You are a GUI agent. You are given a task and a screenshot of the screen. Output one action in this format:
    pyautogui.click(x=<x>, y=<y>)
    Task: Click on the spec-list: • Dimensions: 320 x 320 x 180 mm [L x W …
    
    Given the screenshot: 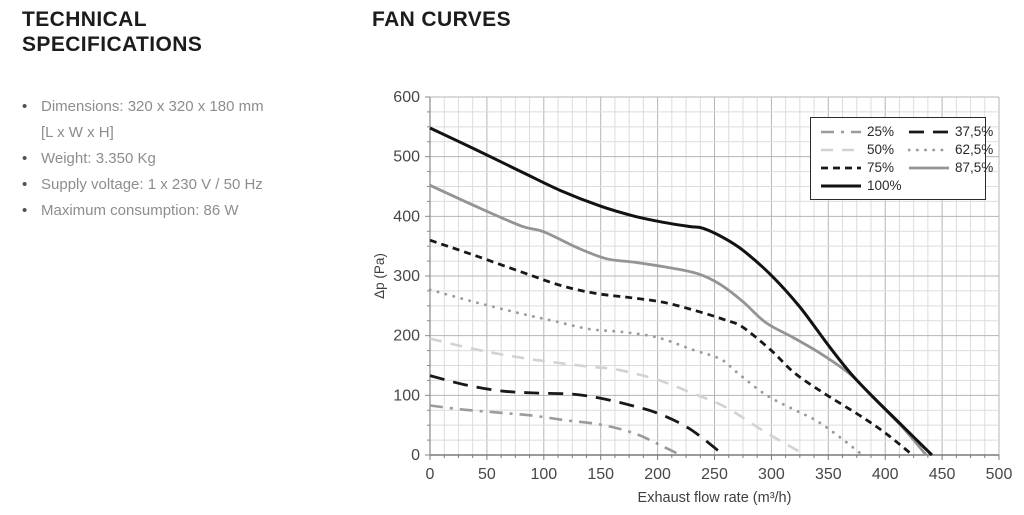 What is the action you would take?
    pyautogui.click(x=187, y=159)
    